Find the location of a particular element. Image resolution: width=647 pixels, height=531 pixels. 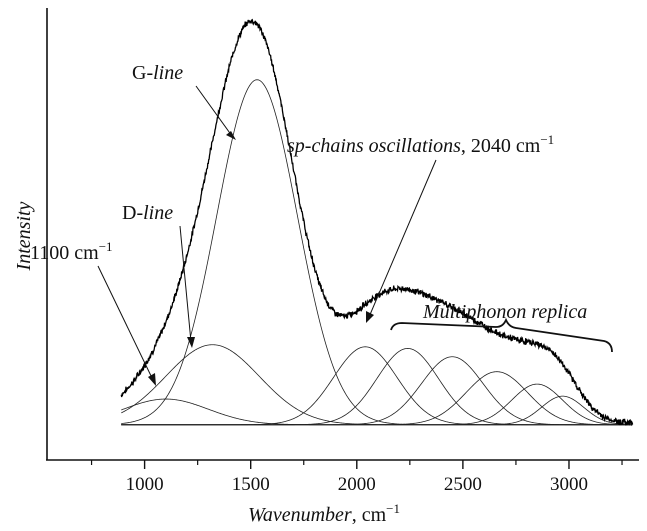

annotation-g-line-italic: line is located at coordinates (168, 73).